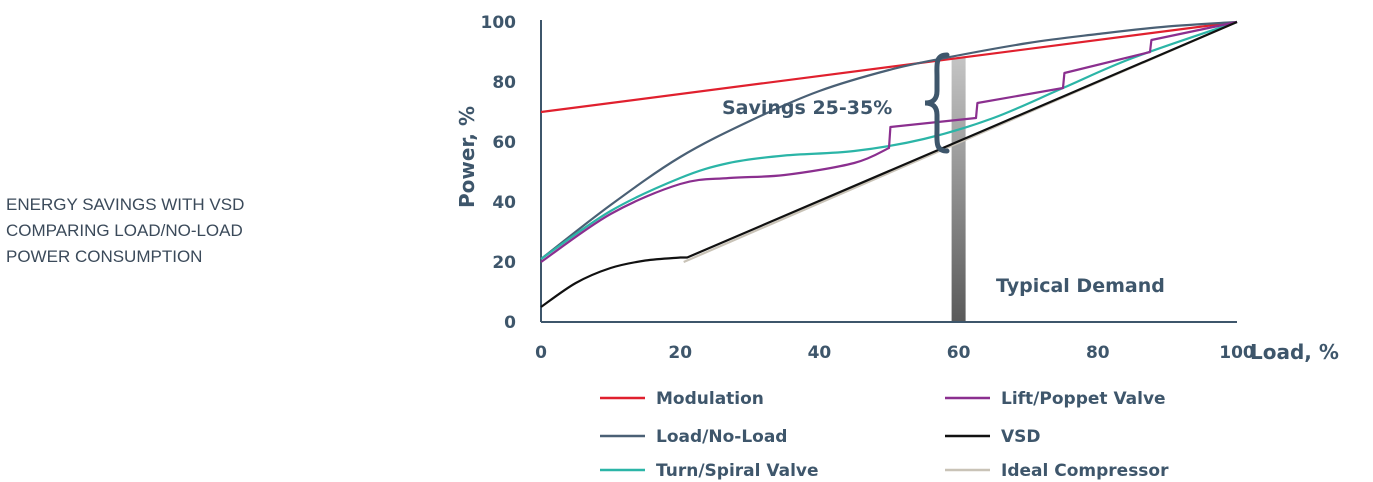 The height and width of the screenshot is (482, 1373). What do you see at coordinates (1021, 437) in the screenshot?
I see `legend-label-vsd: VSD` at bounding box center [1021, 437].